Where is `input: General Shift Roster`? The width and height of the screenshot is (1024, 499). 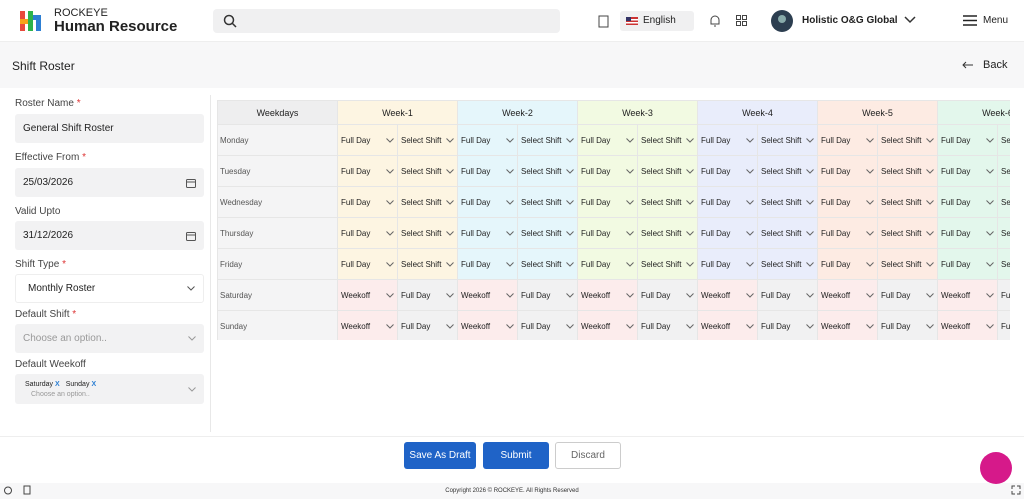
input: General Shift Roster is located at coordinates (109, 128).